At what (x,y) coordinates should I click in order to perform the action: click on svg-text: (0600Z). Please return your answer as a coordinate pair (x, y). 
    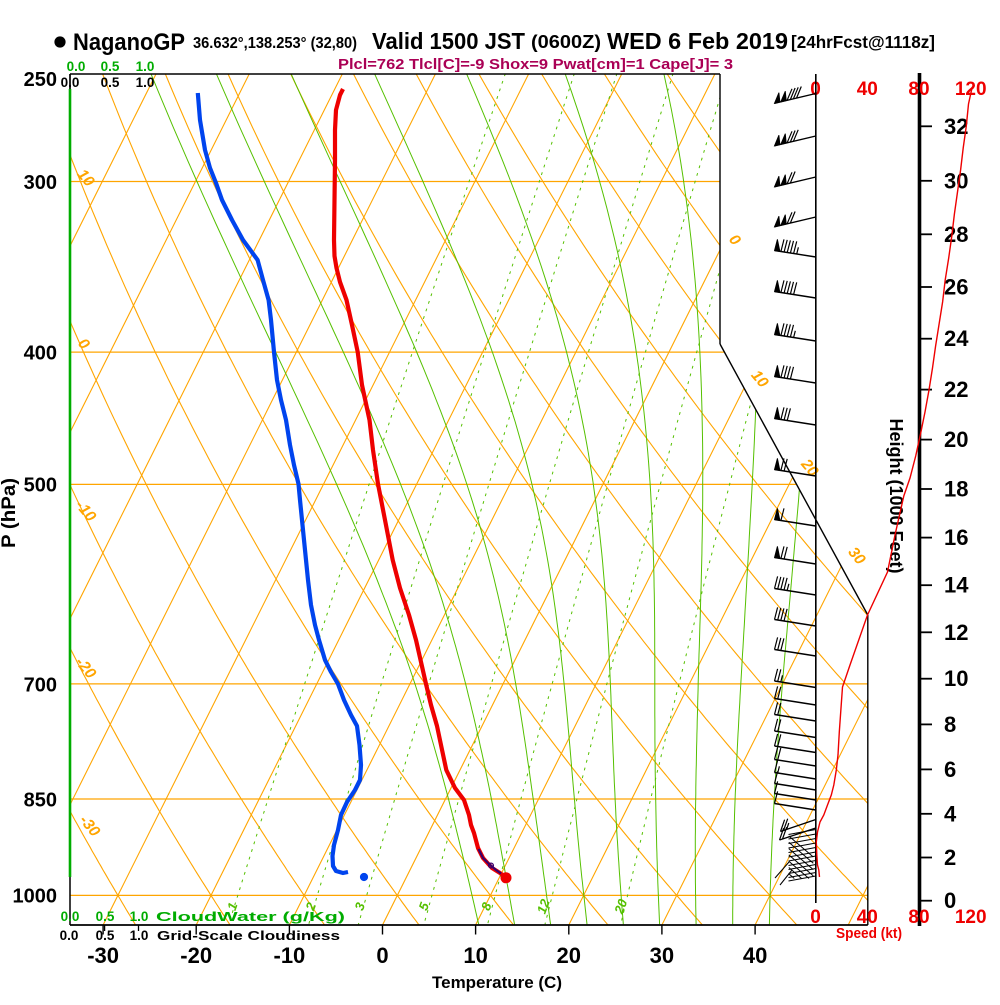
    Looking at the image, I should click on (566, 42).